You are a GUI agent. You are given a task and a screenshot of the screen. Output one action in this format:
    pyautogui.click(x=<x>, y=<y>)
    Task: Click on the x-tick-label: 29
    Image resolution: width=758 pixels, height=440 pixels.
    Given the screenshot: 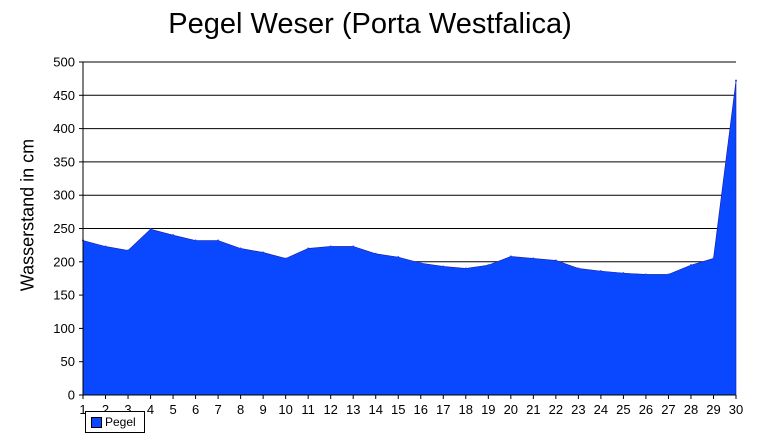 What is the action you would take?
    pyautogui.click(x=713, y=409)
    